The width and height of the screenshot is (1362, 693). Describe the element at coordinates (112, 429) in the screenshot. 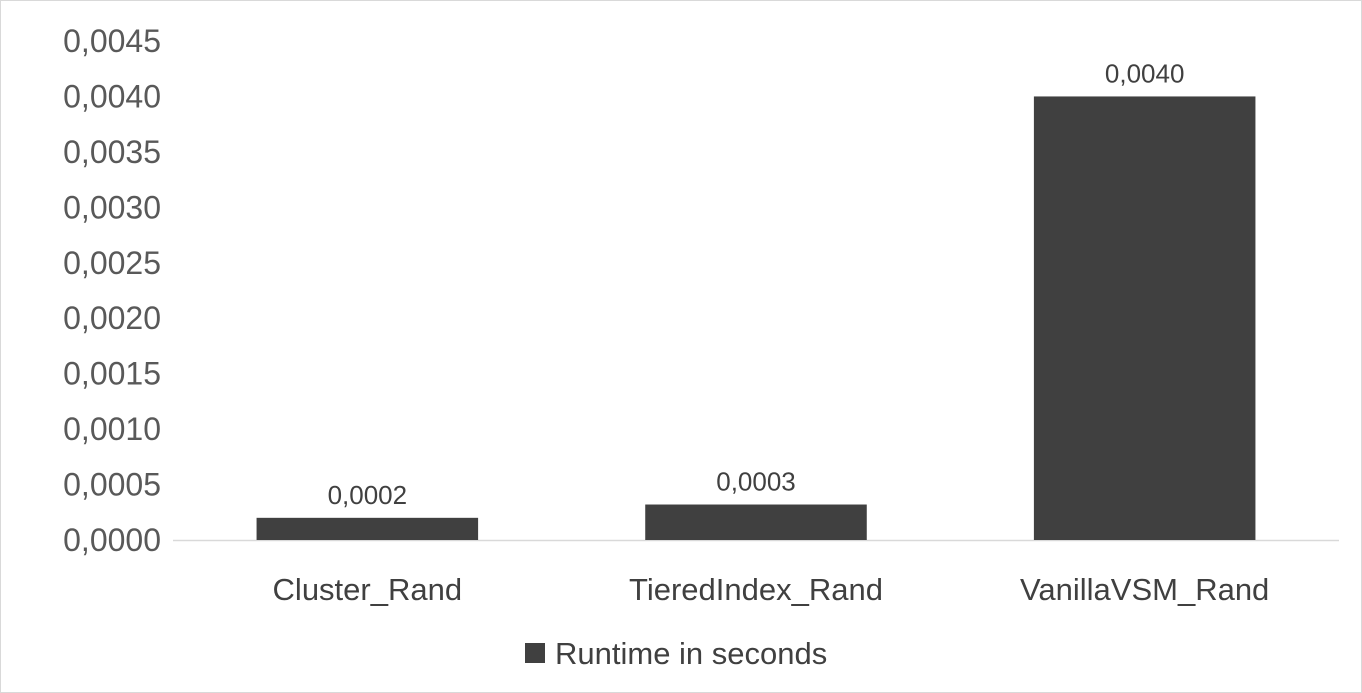

I see `y-tick-label: 0,0010` at that location.